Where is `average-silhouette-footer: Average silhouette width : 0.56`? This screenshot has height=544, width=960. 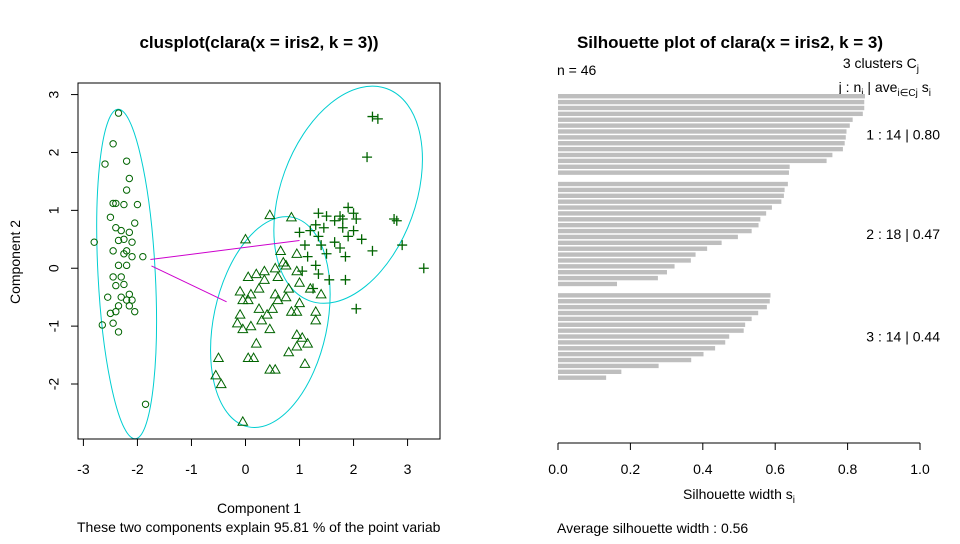 average-silhouette-footer: Average silhouette width : 0.56 is located at coordinates (652, 528).